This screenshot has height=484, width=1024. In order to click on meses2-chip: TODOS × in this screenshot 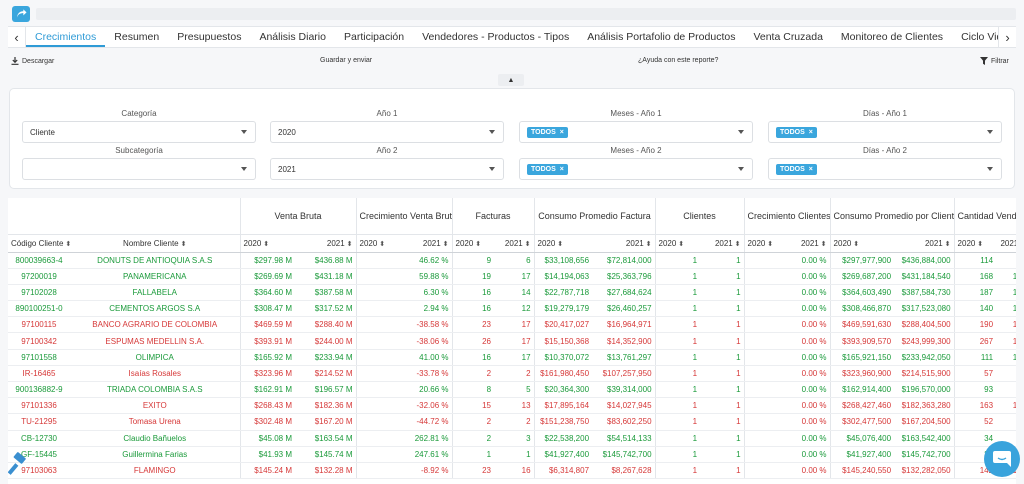, I will do `click(547, 169)`.